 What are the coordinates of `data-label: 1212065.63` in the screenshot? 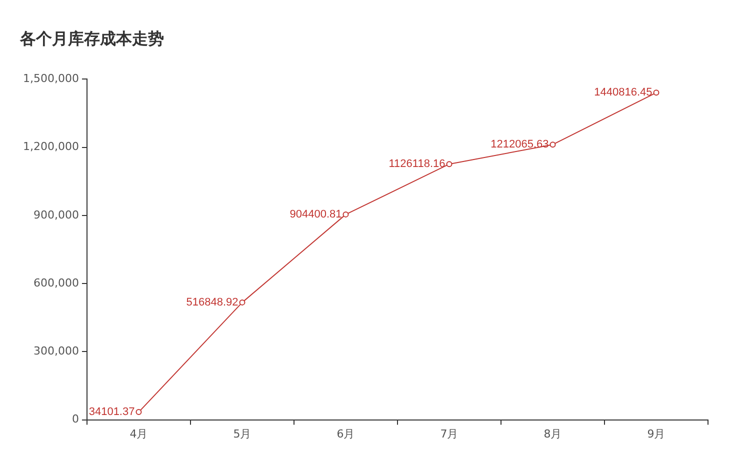 It's located at (519, 144).